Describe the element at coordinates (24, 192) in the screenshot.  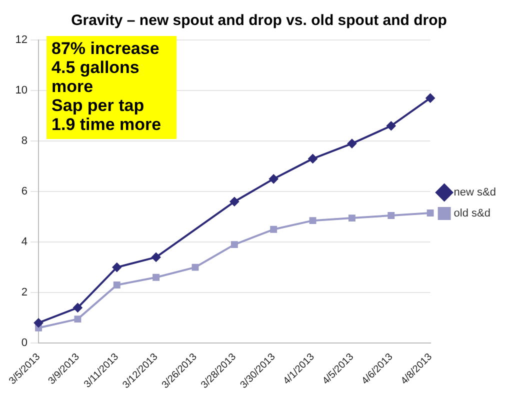
I see `y-tick-label: 6` at that location.